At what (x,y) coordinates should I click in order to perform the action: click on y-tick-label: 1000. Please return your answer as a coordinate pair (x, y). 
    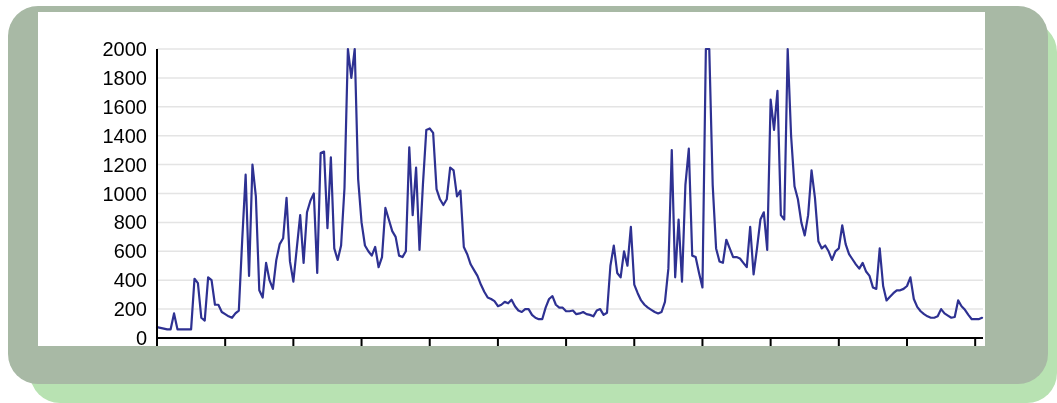
    Looking at the image, I should click on (124, 193).